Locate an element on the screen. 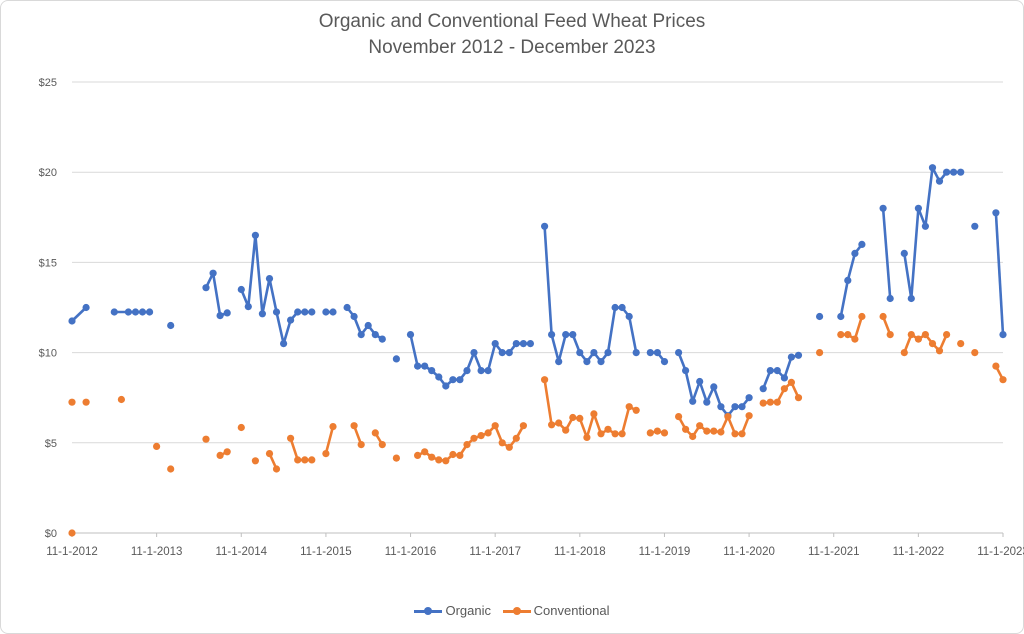  x-tick-label: 11-1-2014 is located at coordinates (241, 552).